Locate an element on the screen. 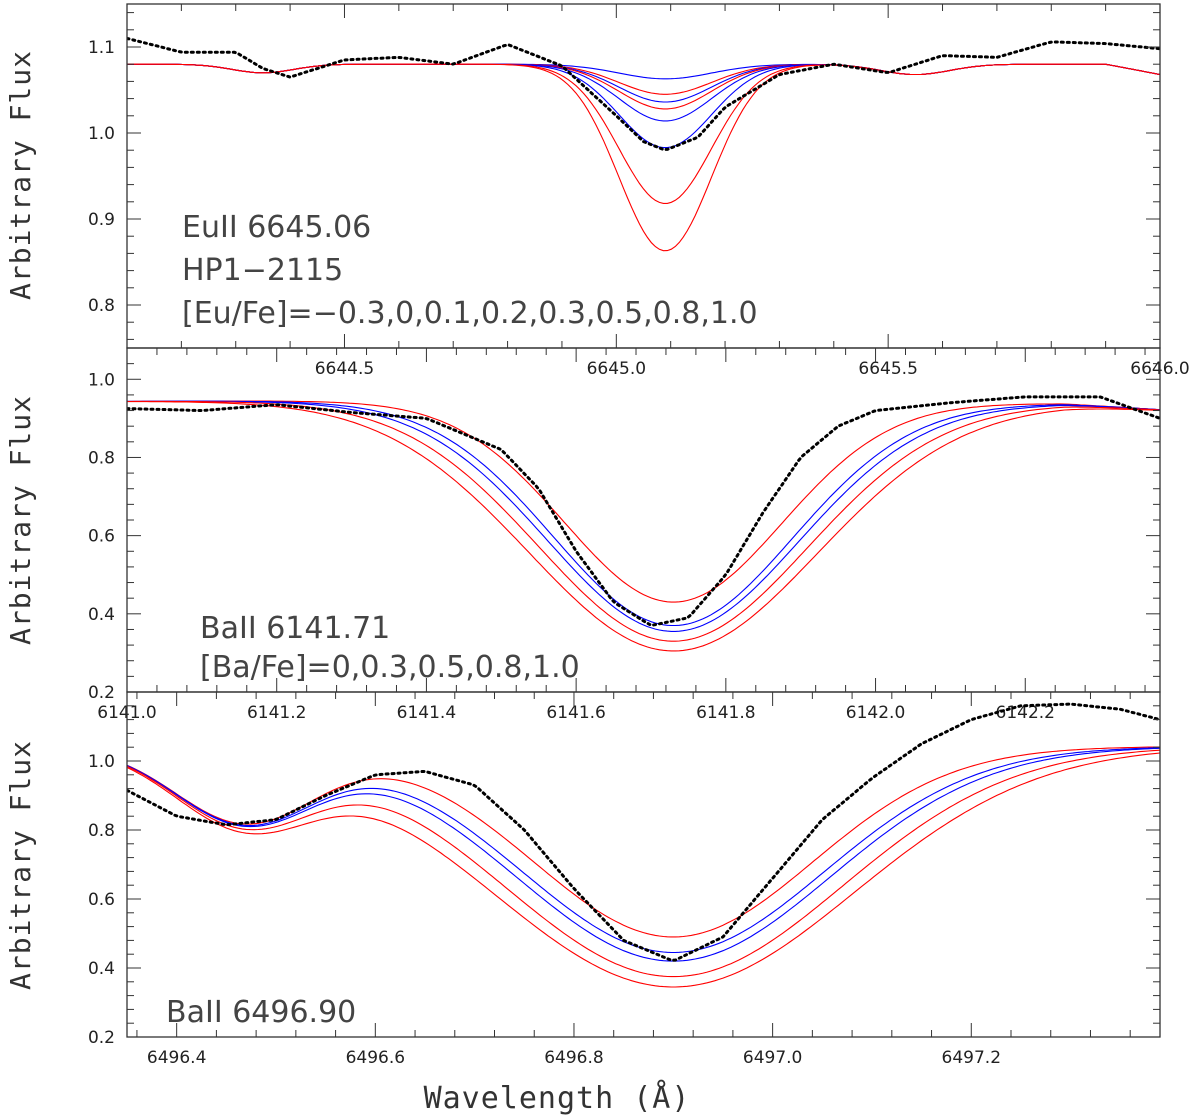 Image resolution: width=1200 pixels, height=1120 pixels. y-axis-label-top: Arbitrary Flux is located at coordinates (20, 175).